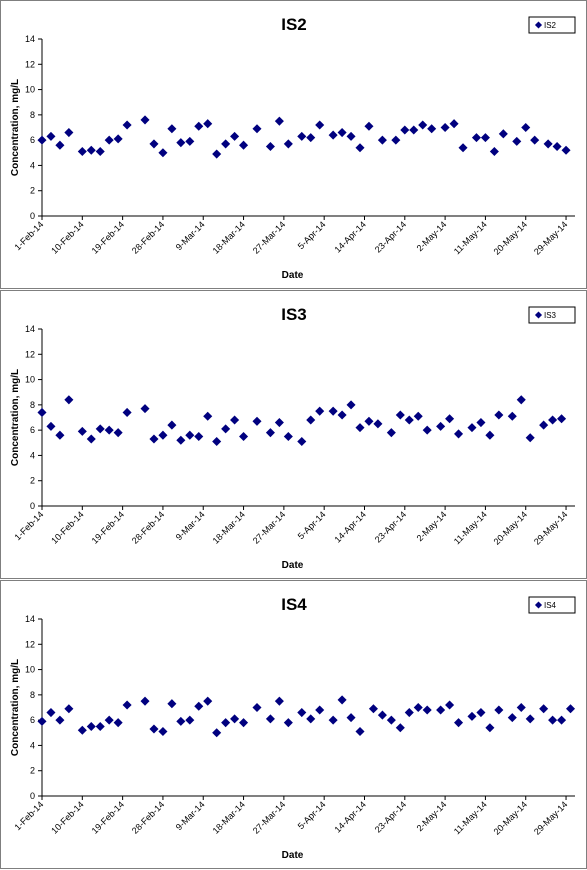  Describe the element at coordinates (538, 315) in the screenshot. I see `legend-marker` at that location.